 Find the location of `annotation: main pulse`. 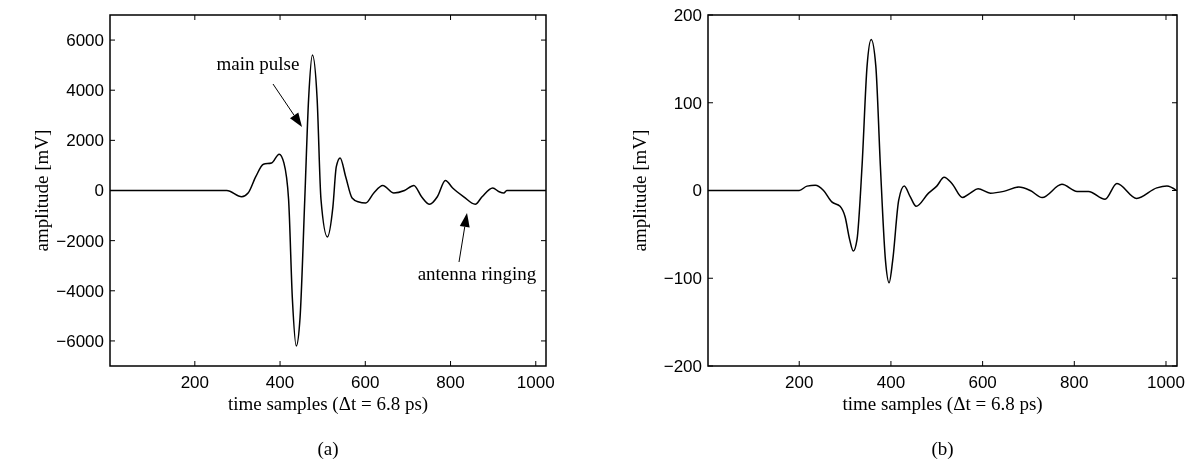

annotation: main pulse is located at coordinates (258, 63).